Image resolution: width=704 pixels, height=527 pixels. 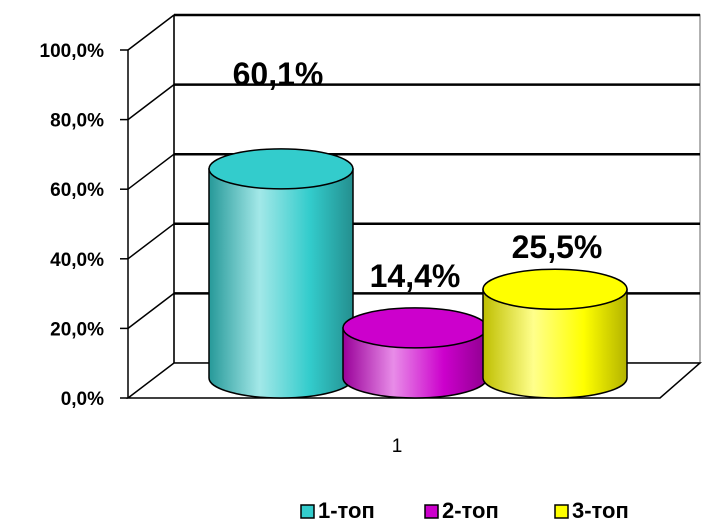 What do you see at coordinates (82, 399) in the screenshot?
I see `y-tick-label: 0,0%` at bounding box center [82, 399].